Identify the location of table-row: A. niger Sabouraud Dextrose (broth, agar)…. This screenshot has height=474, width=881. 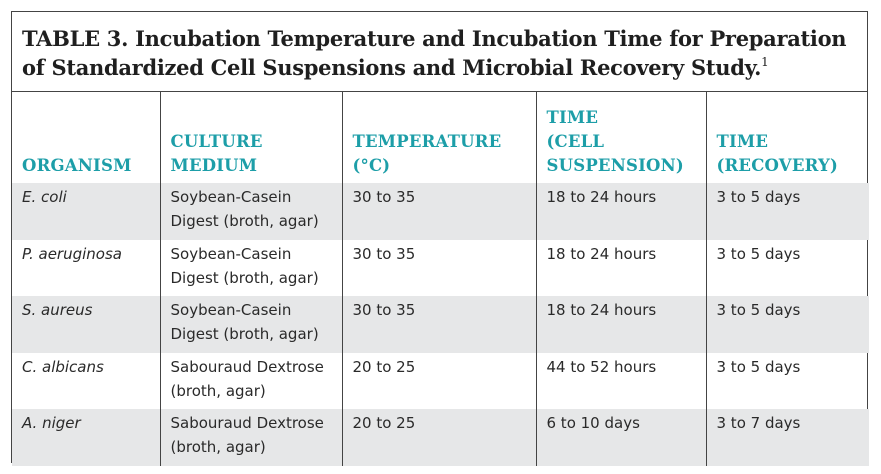
(440, 437).